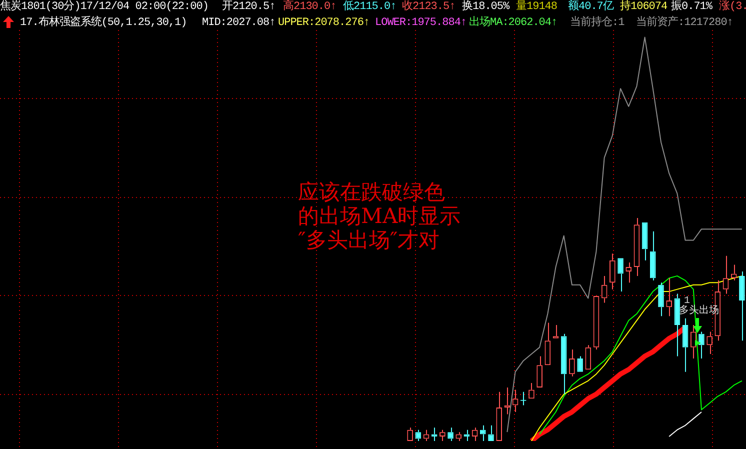  I want to click on text: LOWER:1975.884↑, so click(421, 23).